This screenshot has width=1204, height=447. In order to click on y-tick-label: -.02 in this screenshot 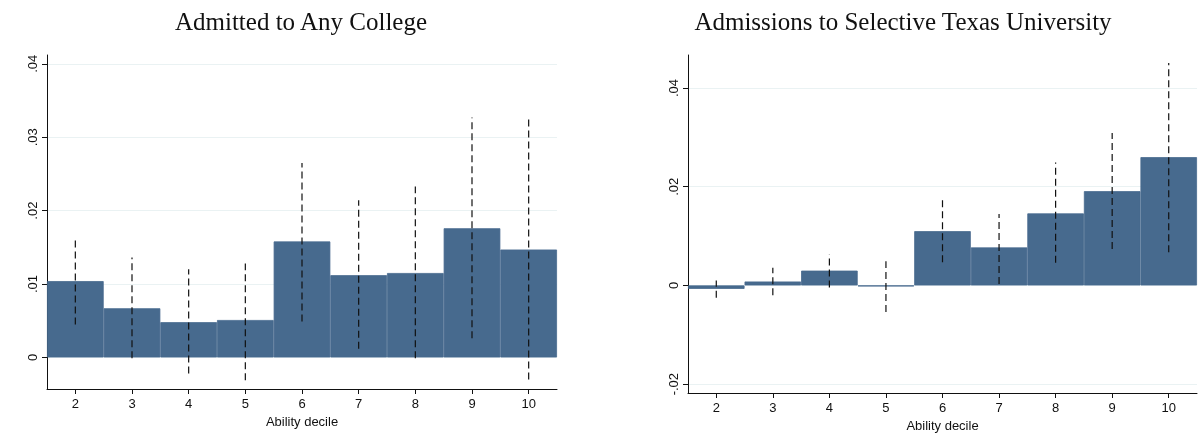, I will do `click(673, 384)`.